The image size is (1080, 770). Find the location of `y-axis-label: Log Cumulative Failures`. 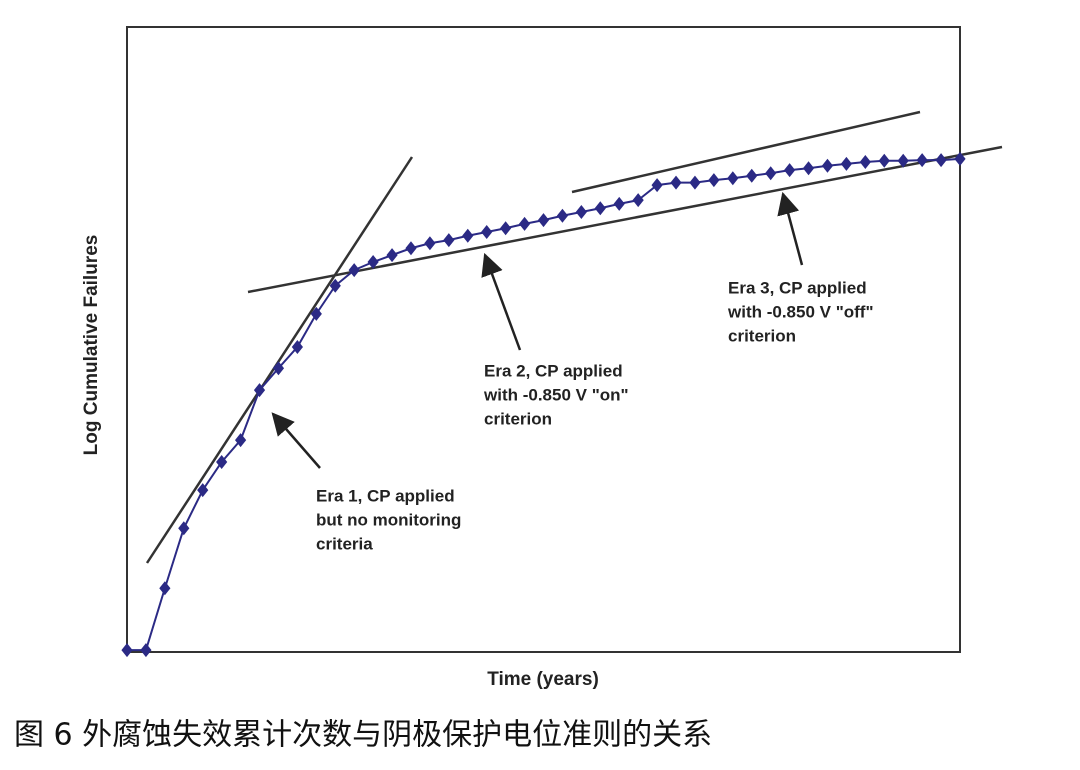

y-axis-label: Log Cumulative Failures is located at coordinates (91, 345).